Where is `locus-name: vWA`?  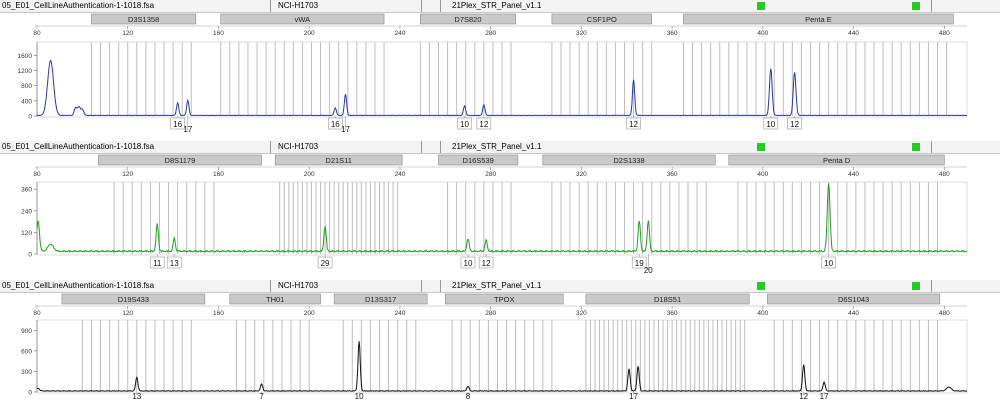
locus-name: vWA is located at coordinates (303, 19).